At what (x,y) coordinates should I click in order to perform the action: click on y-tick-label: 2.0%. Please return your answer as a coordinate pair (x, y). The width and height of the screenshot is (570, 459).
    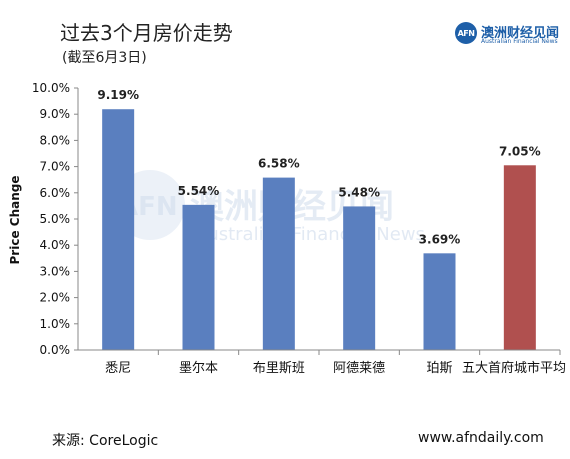
    Looking at the image, I should click on (55, 298).